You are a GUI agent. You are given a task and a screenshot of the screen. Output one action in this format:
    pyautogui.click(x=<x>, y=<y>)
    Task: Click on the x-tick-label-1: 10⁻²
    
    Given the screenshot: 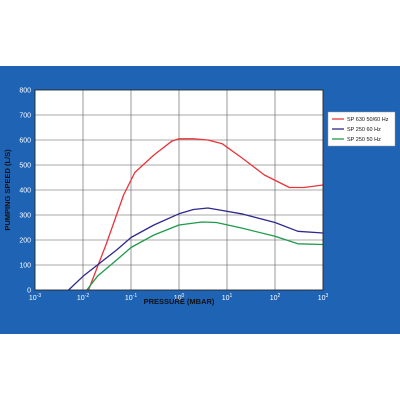 What is the action you would take?
    pyautogui.click(x=83, y=297)
    